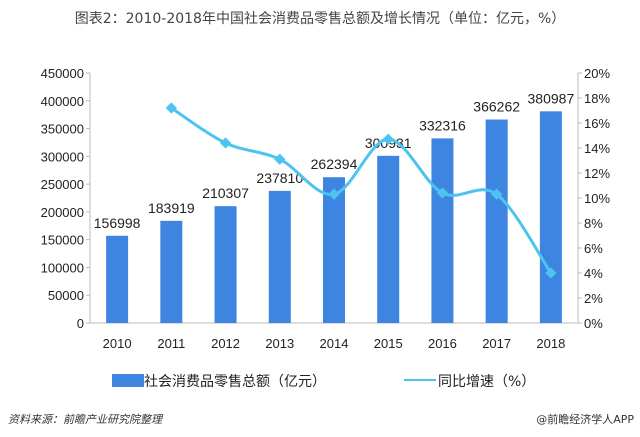  Describe the element at coordinates (585, 419) in the screenshot. I see `brand-watermark: @前瞻经济学人APP` at that location.